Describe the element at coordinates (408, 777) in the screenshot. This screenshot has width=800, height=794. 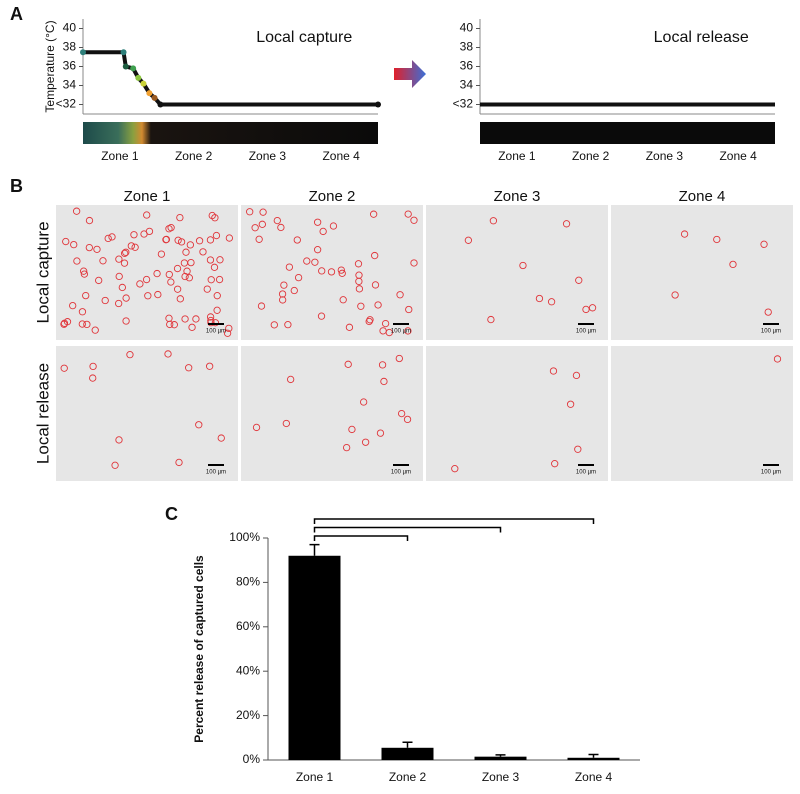
I see `x-tick-label: Zone 2` at that location.